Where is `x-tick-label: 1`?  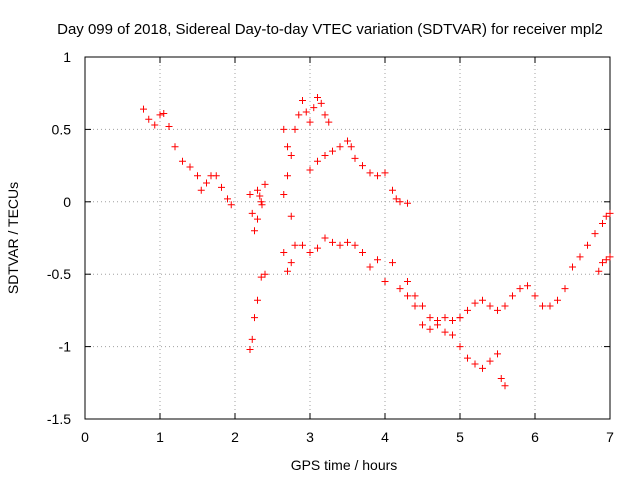
x-tick-label: 1 is located at coordinates (160, 437).